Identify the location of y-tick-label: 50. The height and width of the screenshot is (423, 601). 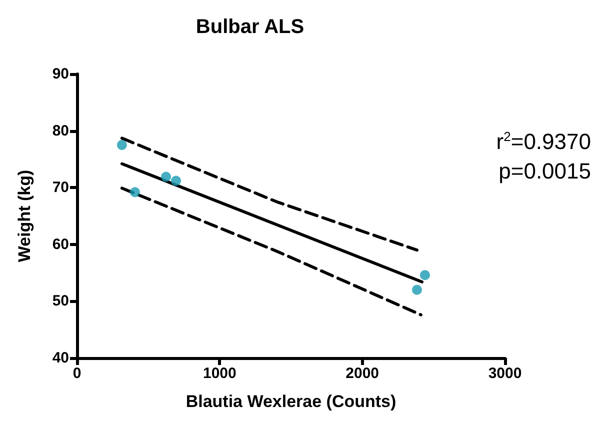
(60, 301).